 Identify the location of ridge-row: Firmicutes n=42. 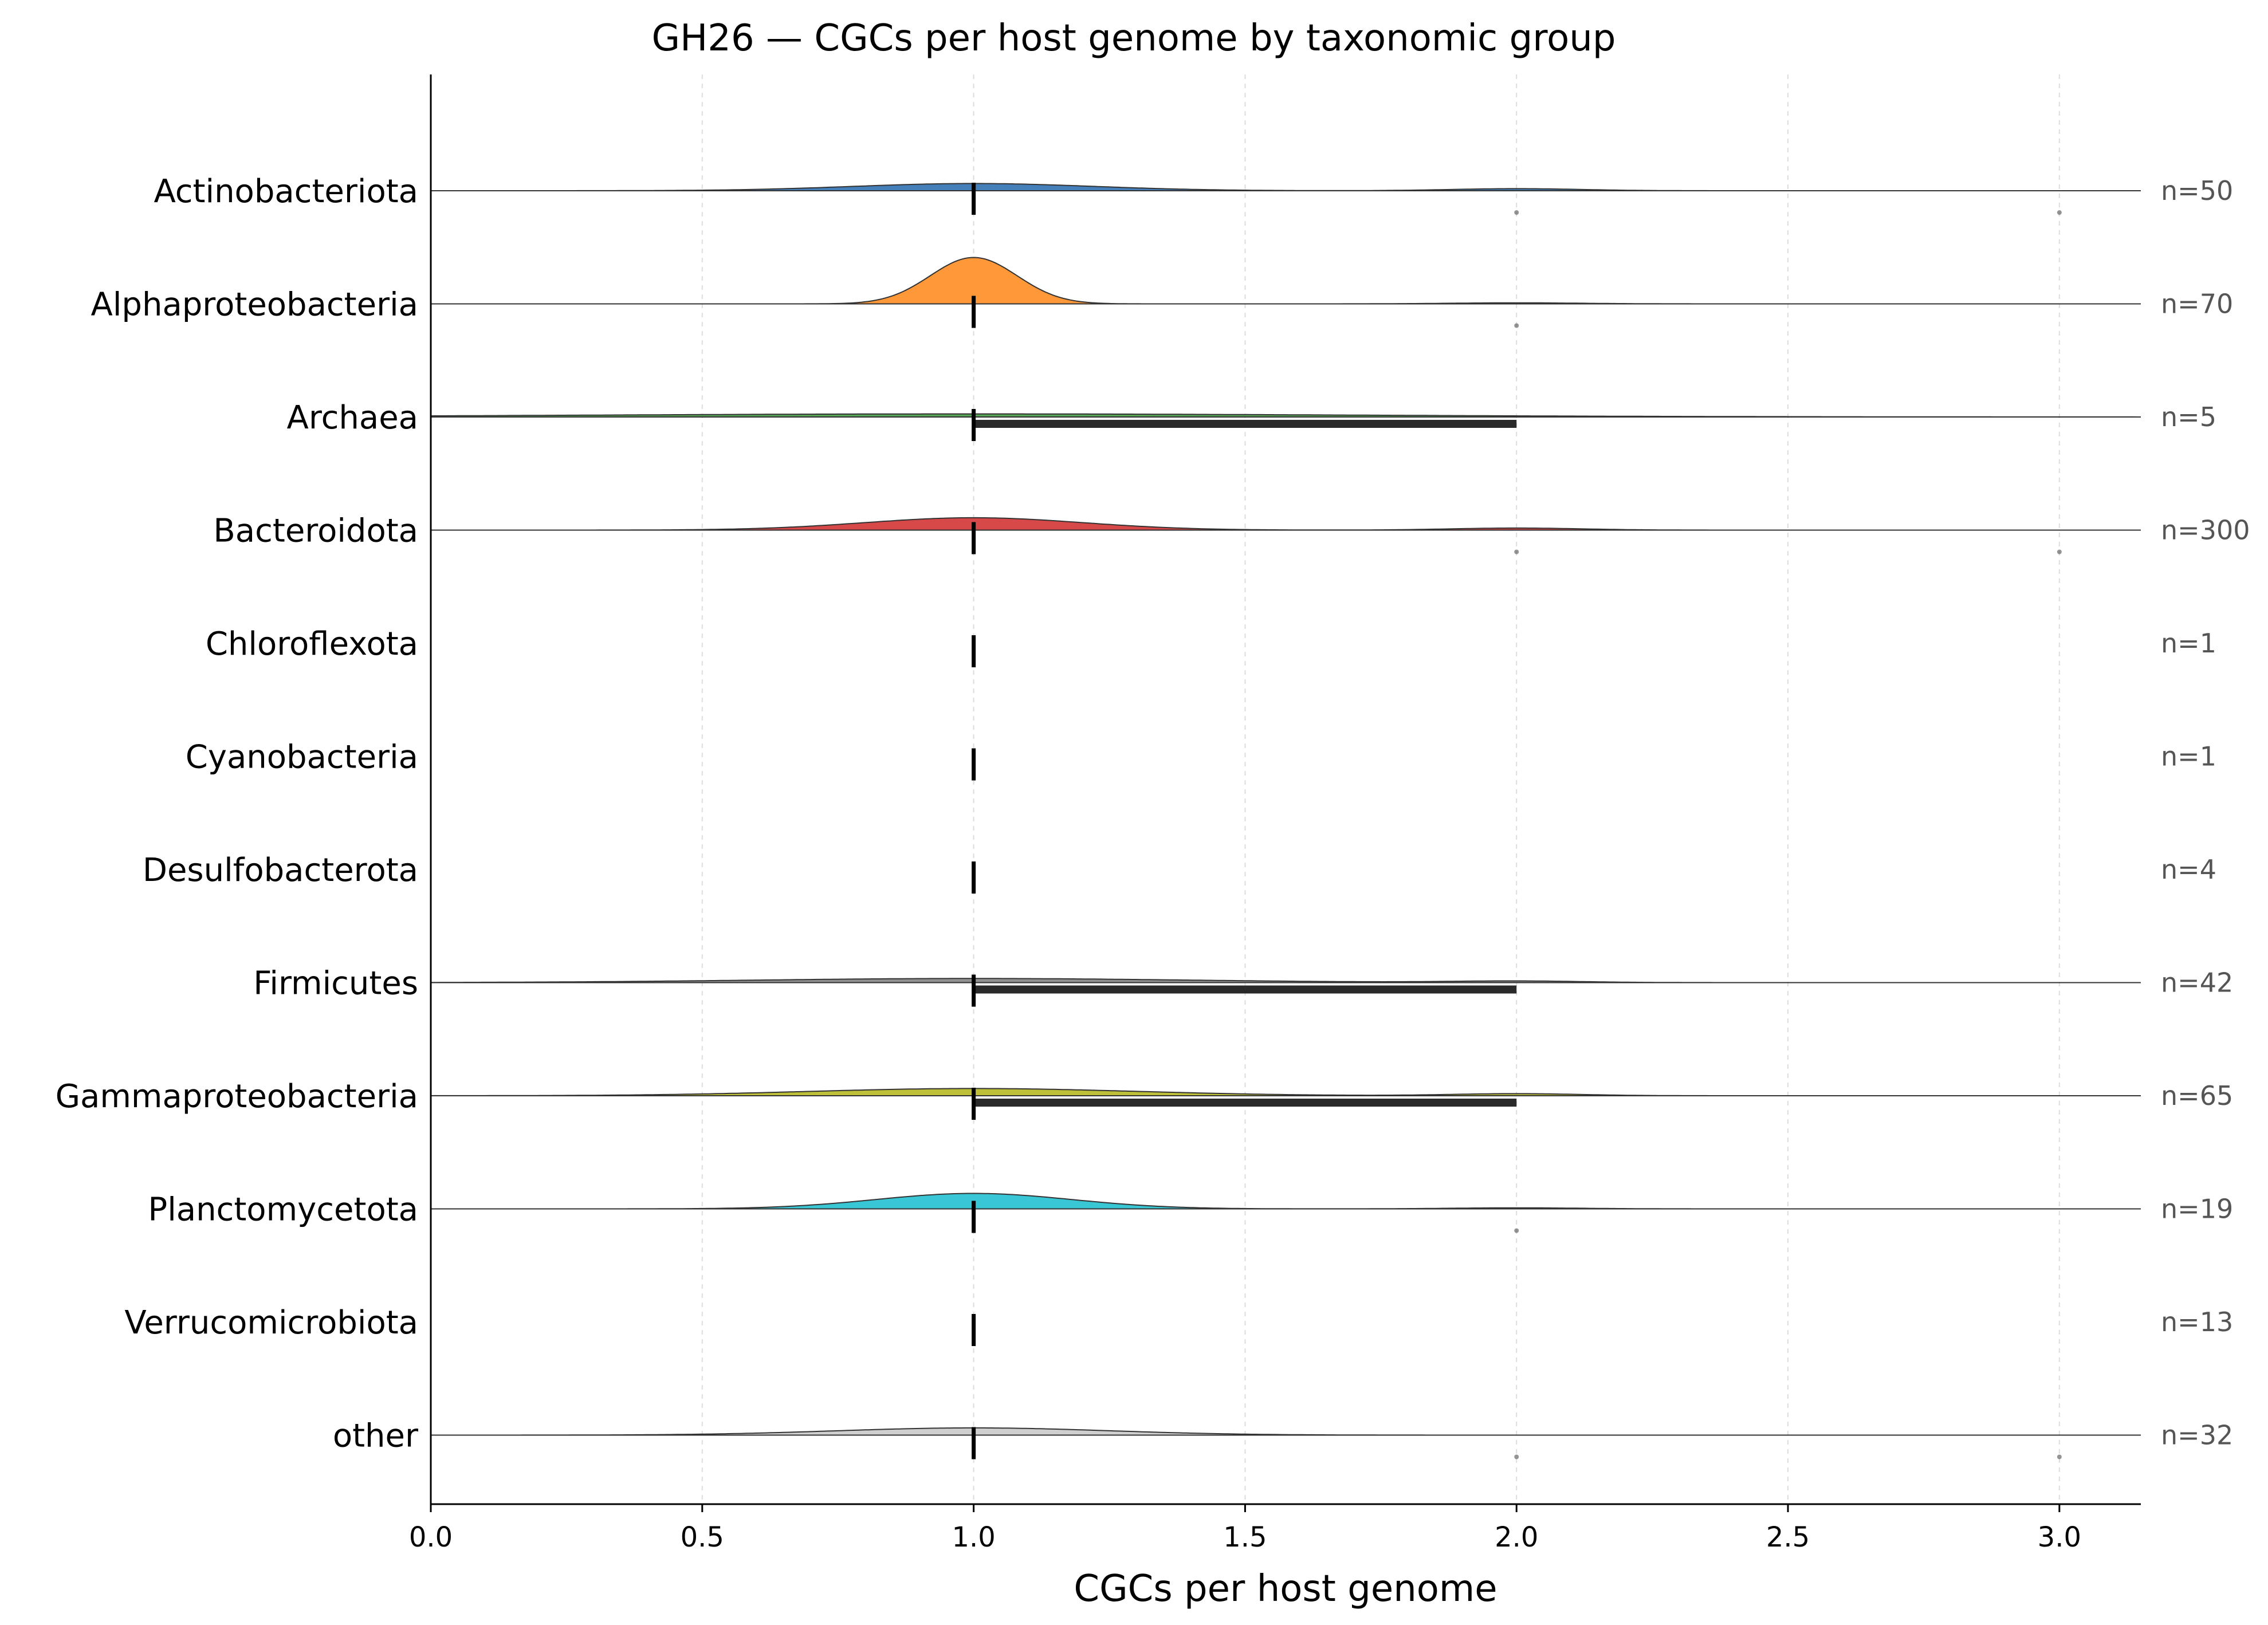
(1243, 986).